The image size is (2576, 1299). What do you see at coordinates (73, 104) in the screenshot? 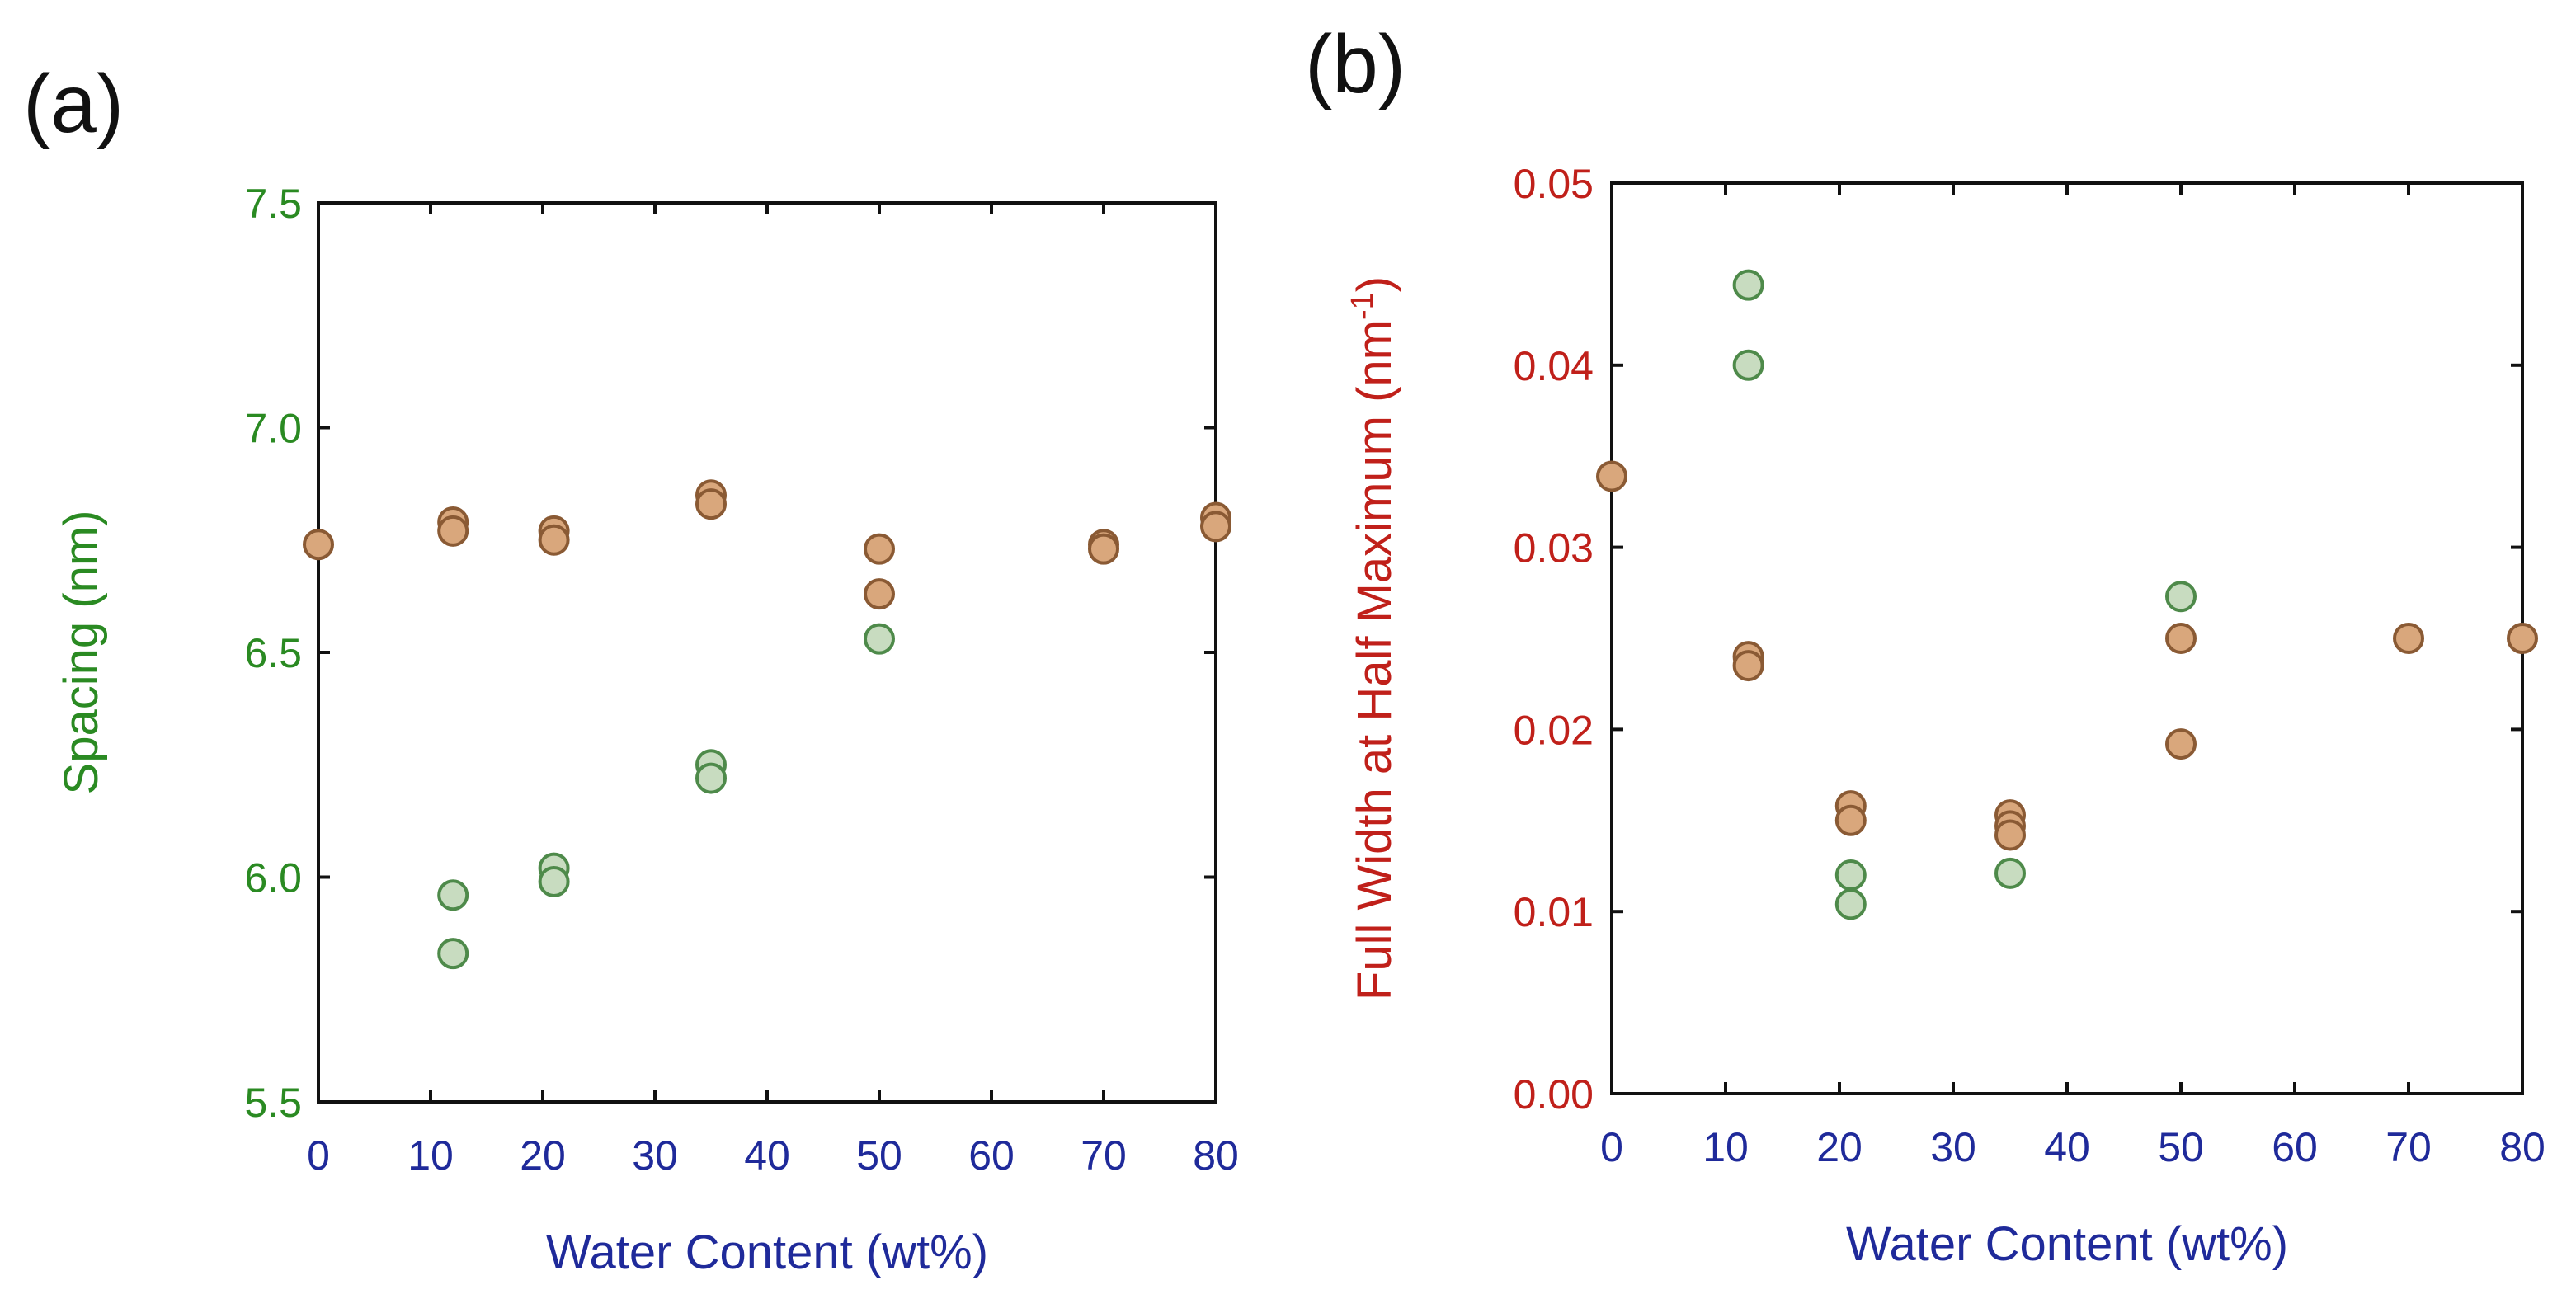
I see `panel-a-label: (a)` at bounding box center [73, 104].